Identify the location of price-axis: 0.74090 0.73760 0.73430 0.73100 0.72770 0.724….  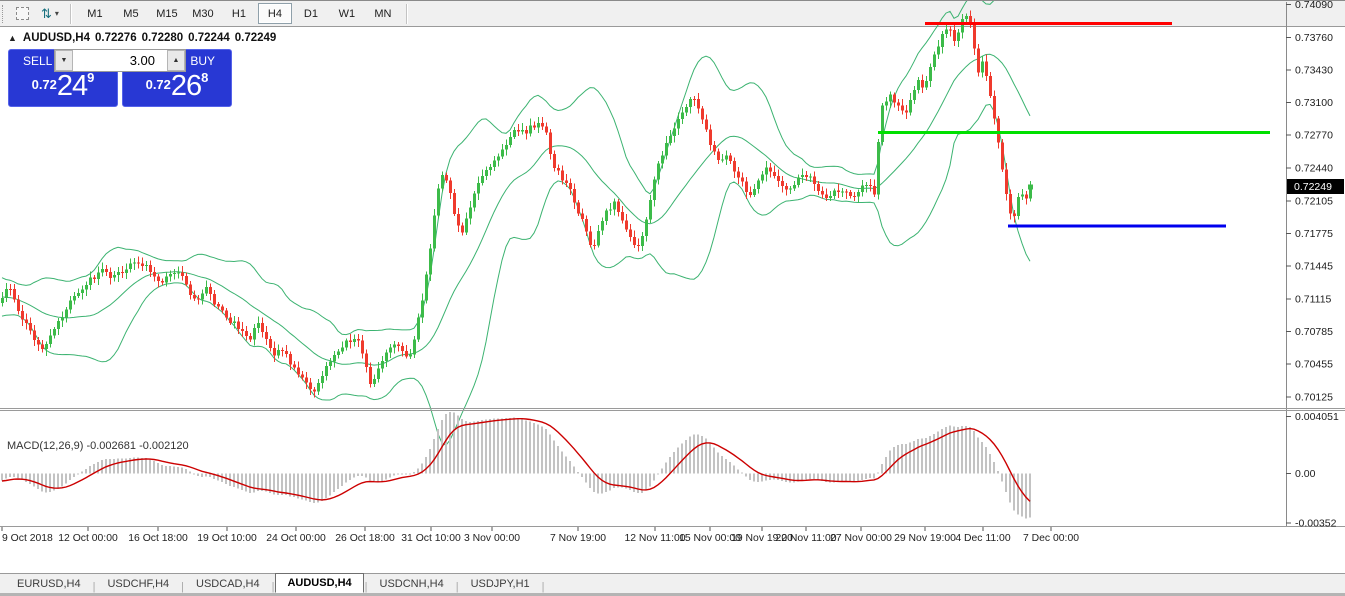
(1315, 202).